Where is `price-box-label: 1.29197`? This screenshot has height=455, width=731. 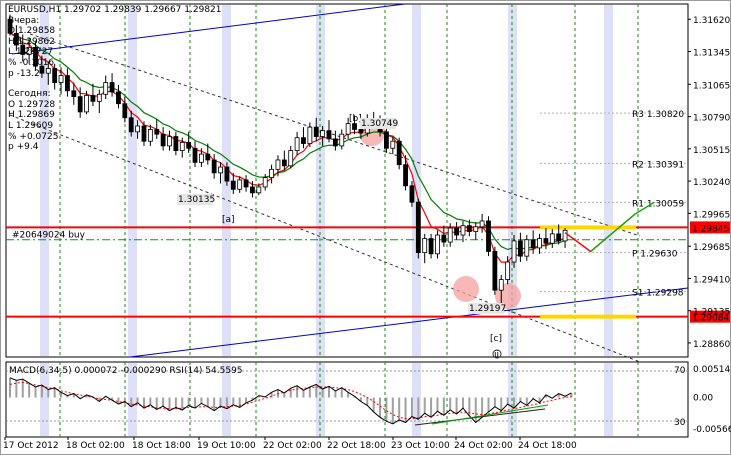
price-box-label: 1.29197 is located at coordinates (487, 309).